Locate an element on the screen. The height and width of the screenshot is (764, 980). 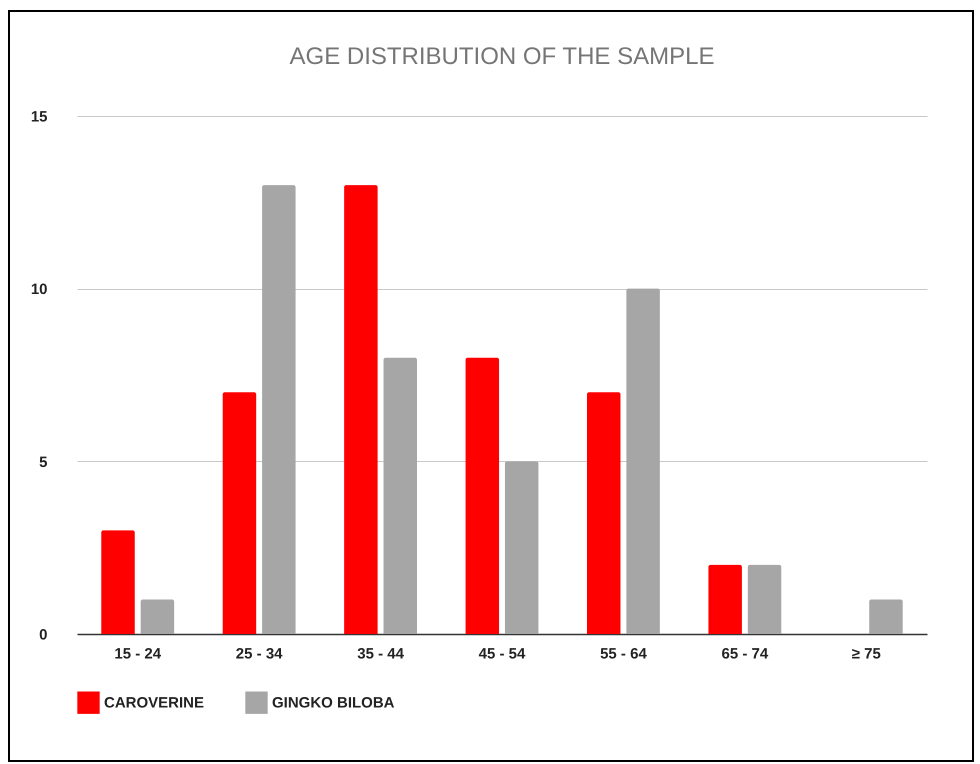
x-tick-label: 15 - 24 is located at coordinates (138, 654).